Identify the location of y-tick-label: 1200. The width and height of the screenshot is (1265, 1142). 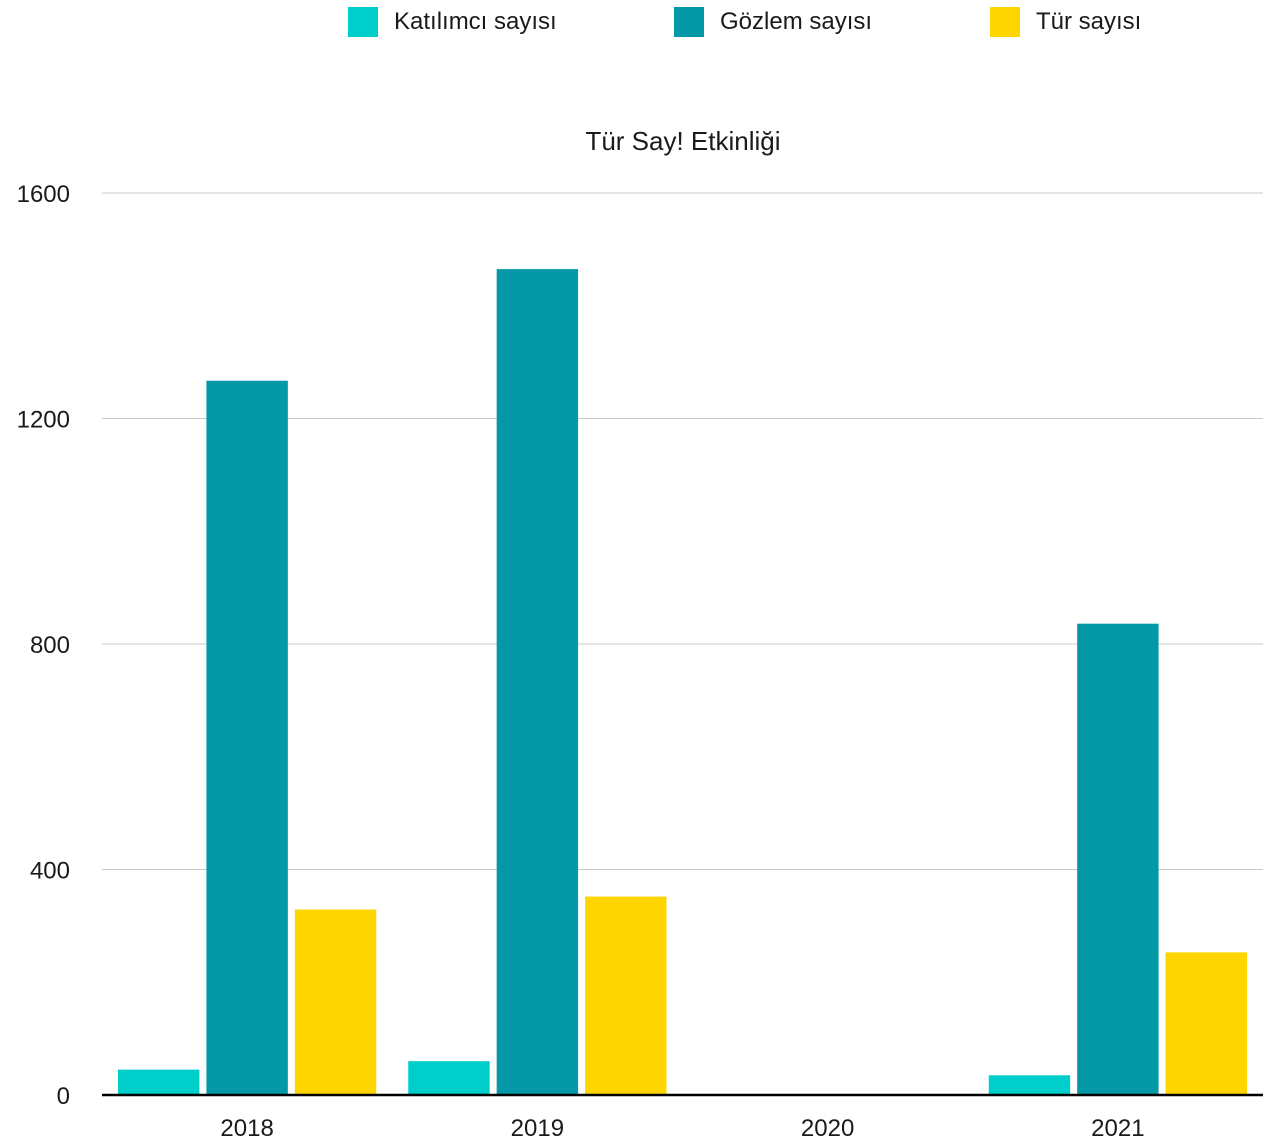
(43, 420).